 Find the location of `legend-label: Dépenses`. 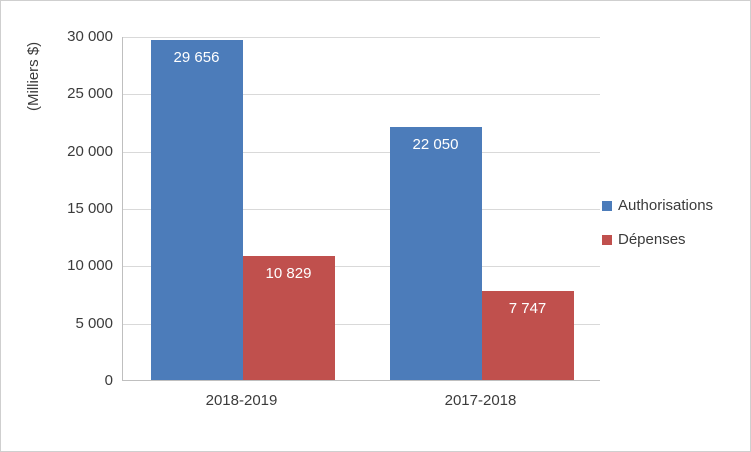

legend-label: Dépenses is located at coordinates (652, 239).